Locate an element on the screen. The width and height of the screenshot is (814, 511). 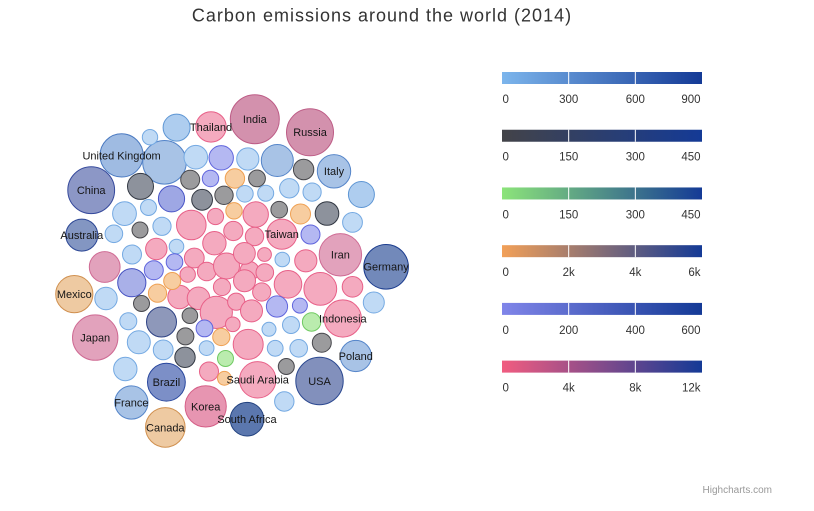
svg-text: 2k is located at coordinates (569, 273).